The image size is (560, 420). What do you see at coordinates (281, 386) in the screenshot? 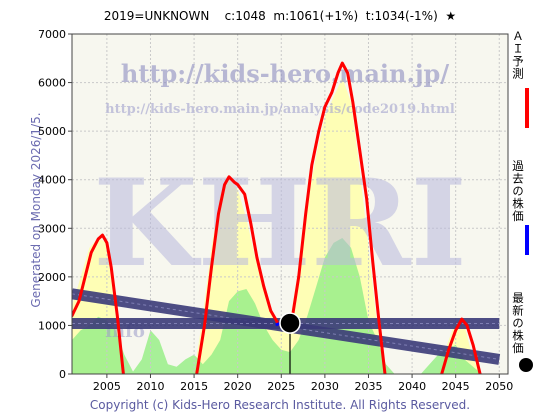
I see `x-tick-label: 2025` at bounding box center [281, 386].